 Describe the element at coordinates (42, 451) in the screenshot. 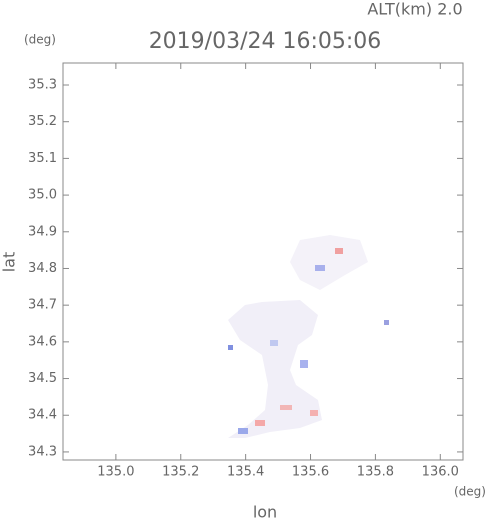

I see `y-tick-label: 34.3` at that location.